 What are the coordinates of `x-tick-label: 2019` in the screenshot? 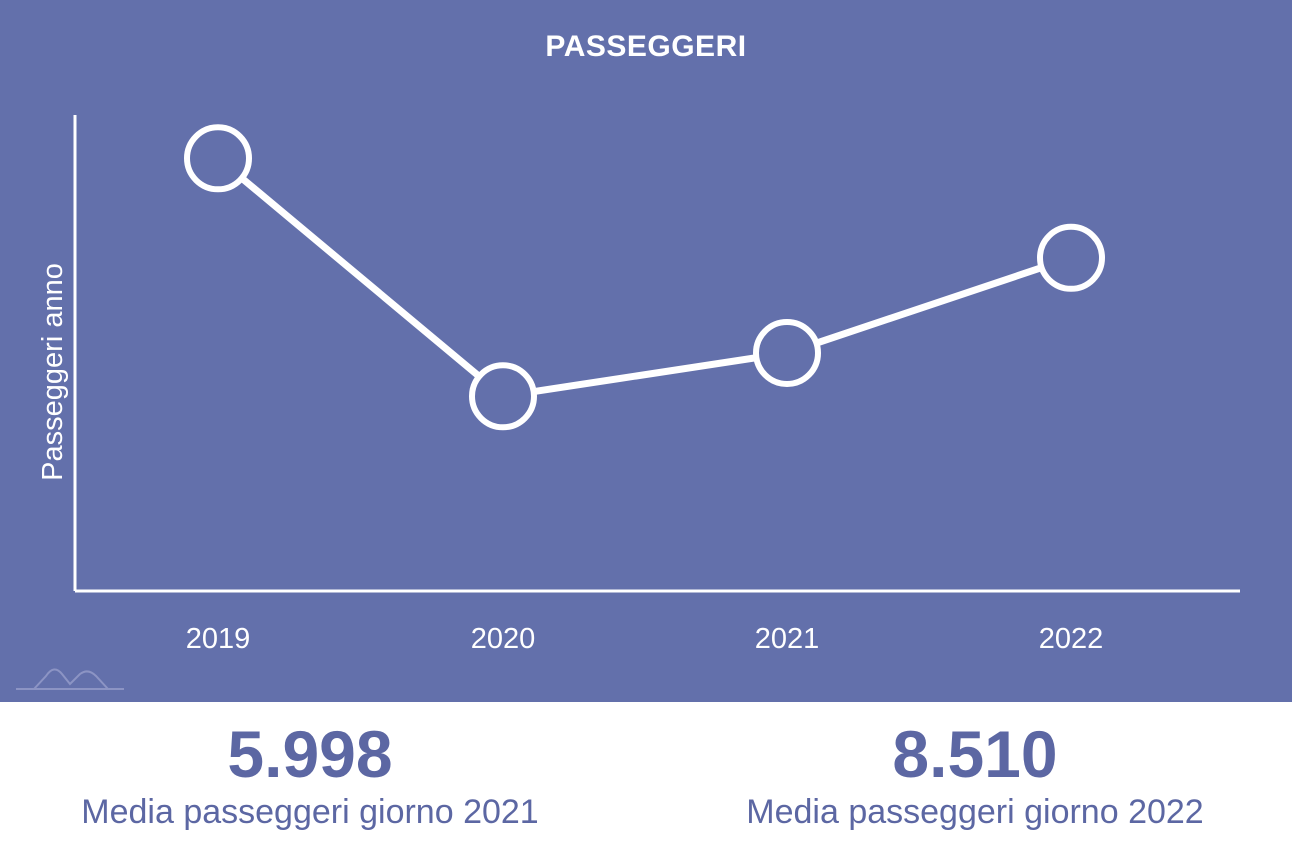 It's located at (218, 639).